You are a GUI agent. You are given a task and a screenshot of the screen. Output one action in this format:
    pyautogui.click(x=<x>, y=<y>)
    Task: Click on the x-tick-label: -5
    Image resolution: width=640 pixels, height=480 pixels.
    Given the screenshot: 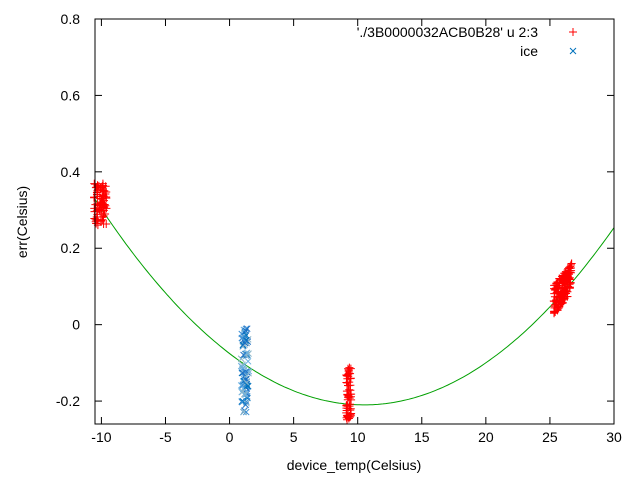 What is the action you would take?
    pyautogui.click(x=165, y=437)
    